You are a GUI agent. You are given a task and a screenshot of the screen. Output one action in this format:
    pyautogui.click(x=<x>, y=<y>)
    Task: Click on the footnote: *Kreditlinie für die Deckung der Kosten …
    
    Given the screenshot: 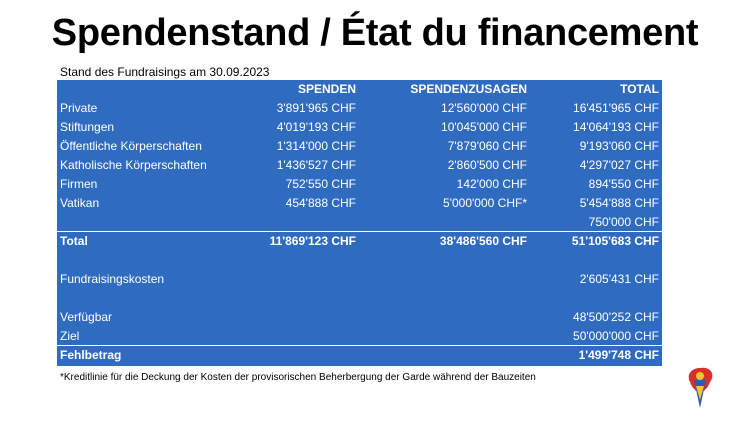 What is the action you would take?
    pyautogui.click(x=298, y=377)
    